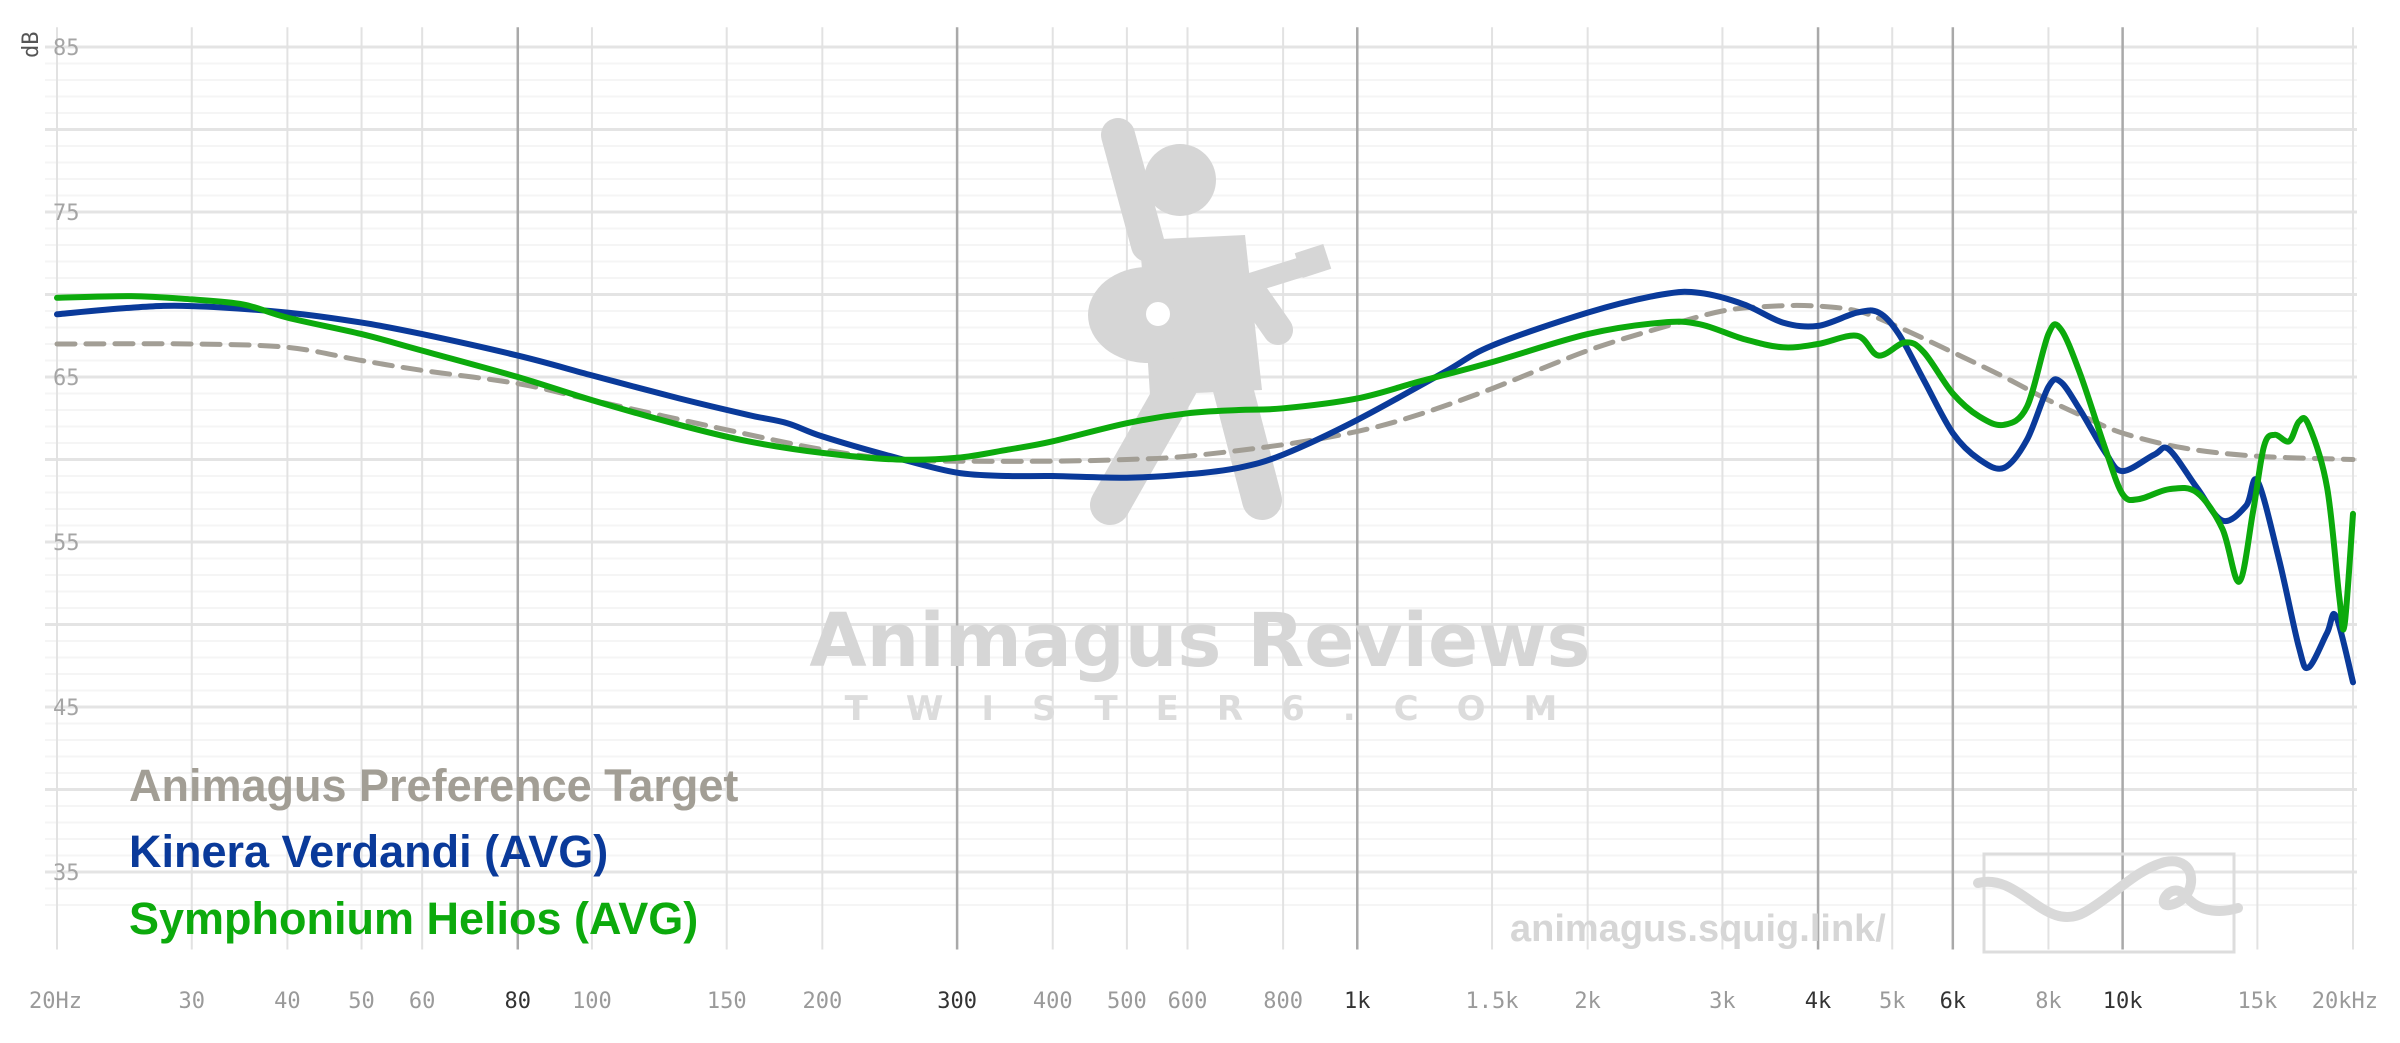  Describe the element at coordinates (822, 1001) in the screenshot. I see `x-tick-label: 200` at that location.